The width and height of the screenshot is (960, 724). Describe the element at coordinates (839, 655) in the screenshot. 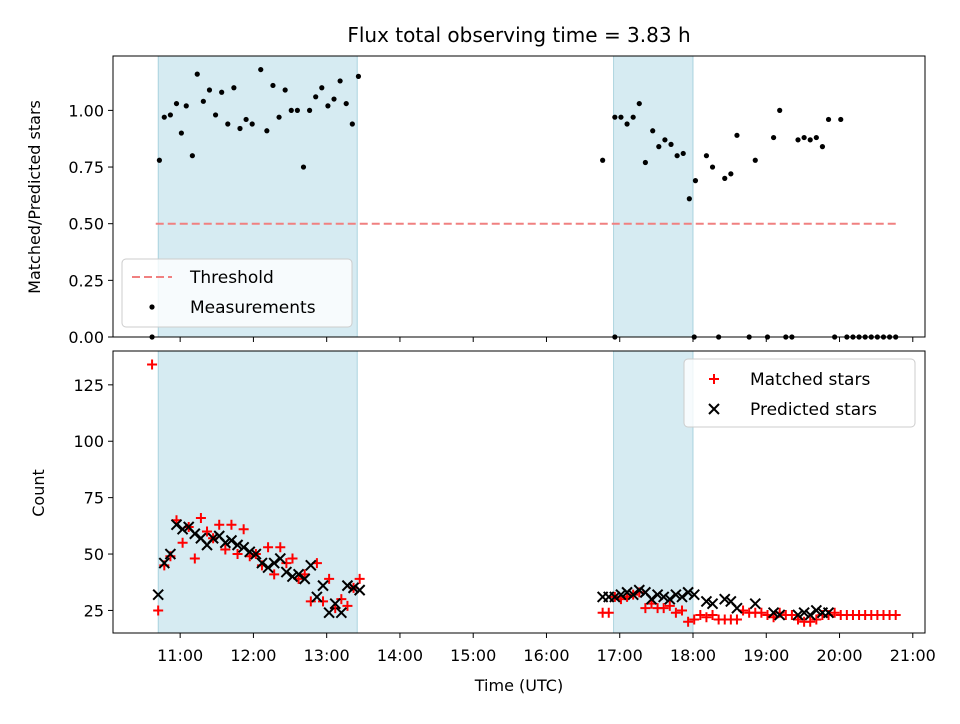

I see `x-tick-label: 20:00` at that location.